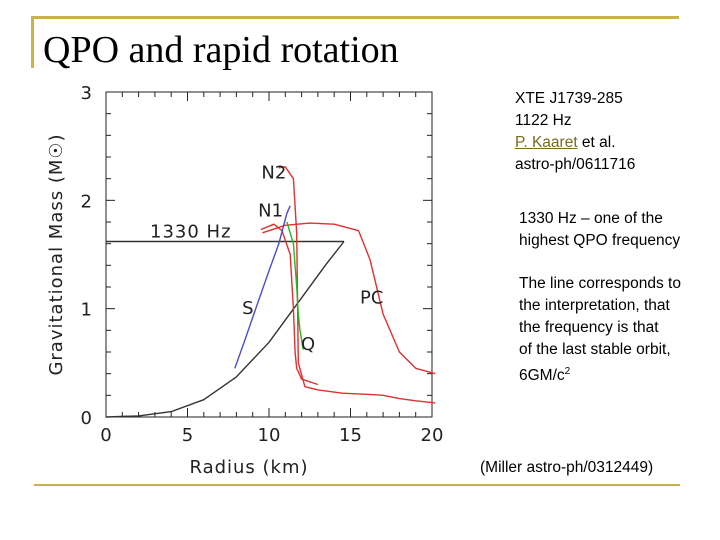  What do you see at coordinates (86, 201) in the screenshot?
I see `y-tick-label: 2` at bounding box center [86, 201].